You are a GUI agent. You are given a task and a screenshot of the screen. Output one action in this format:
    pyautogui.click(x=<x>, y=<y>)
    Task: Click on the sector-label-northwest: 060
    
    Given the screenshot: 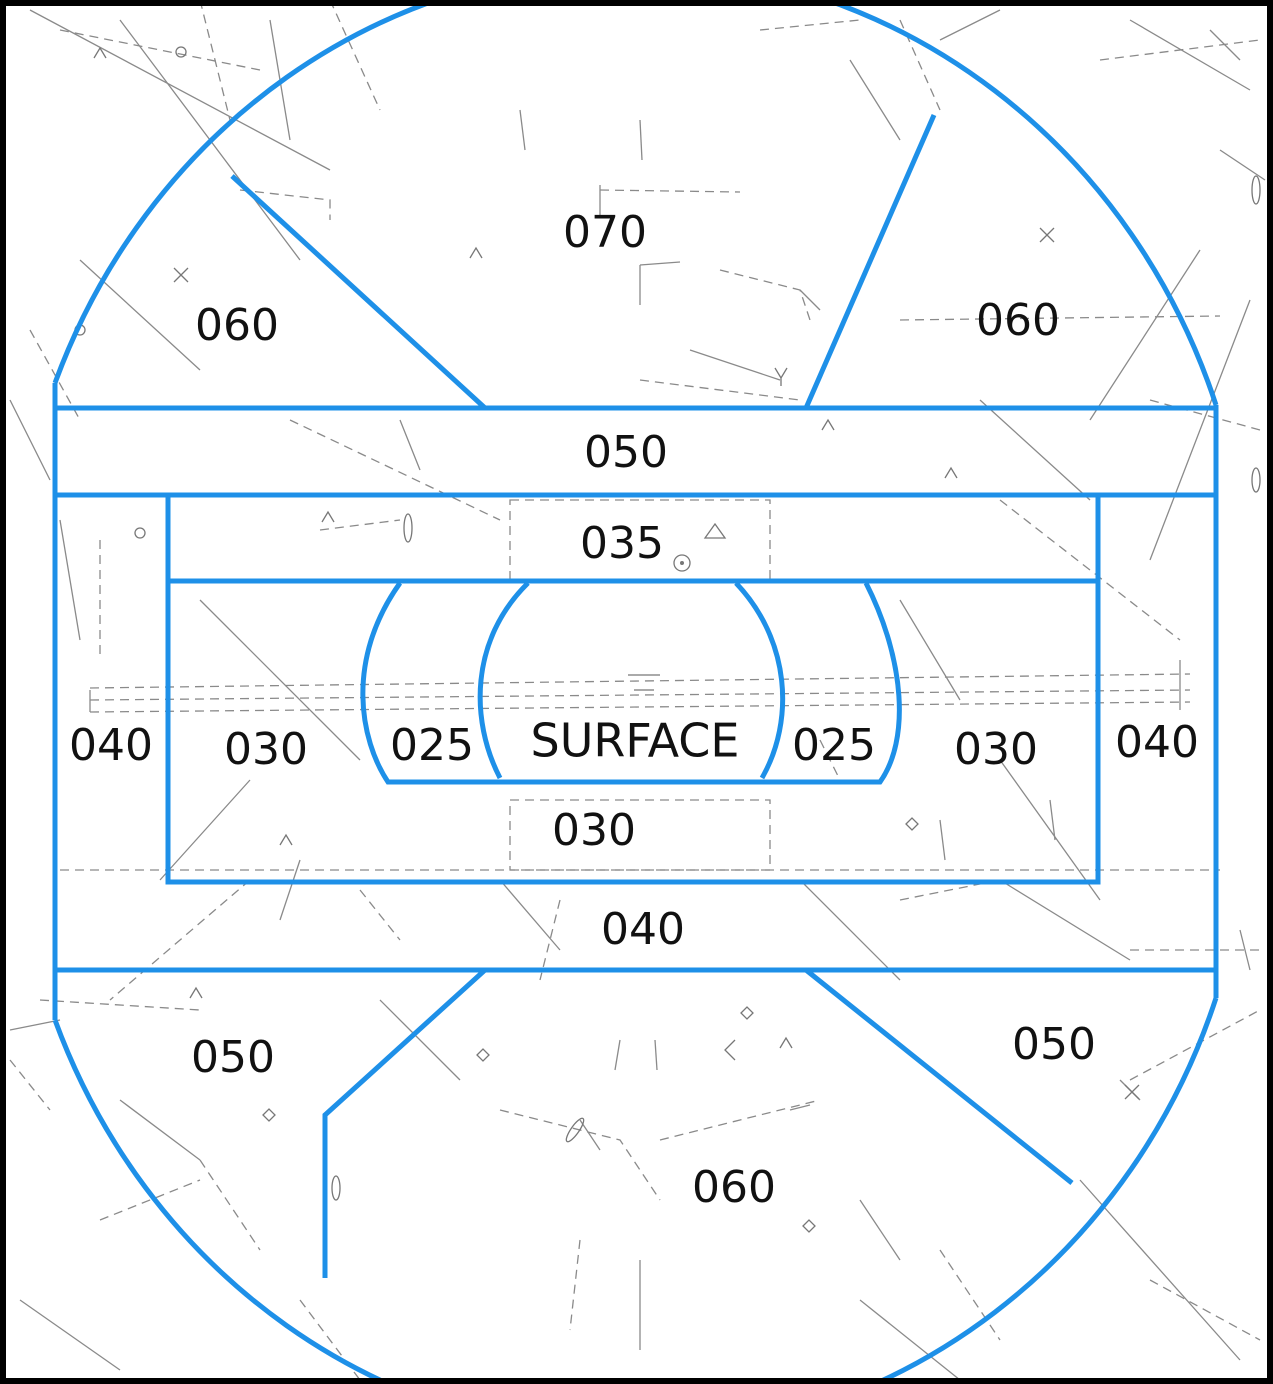 What is the action you would take?
    pyautogui.click(x=237, y=325)
    